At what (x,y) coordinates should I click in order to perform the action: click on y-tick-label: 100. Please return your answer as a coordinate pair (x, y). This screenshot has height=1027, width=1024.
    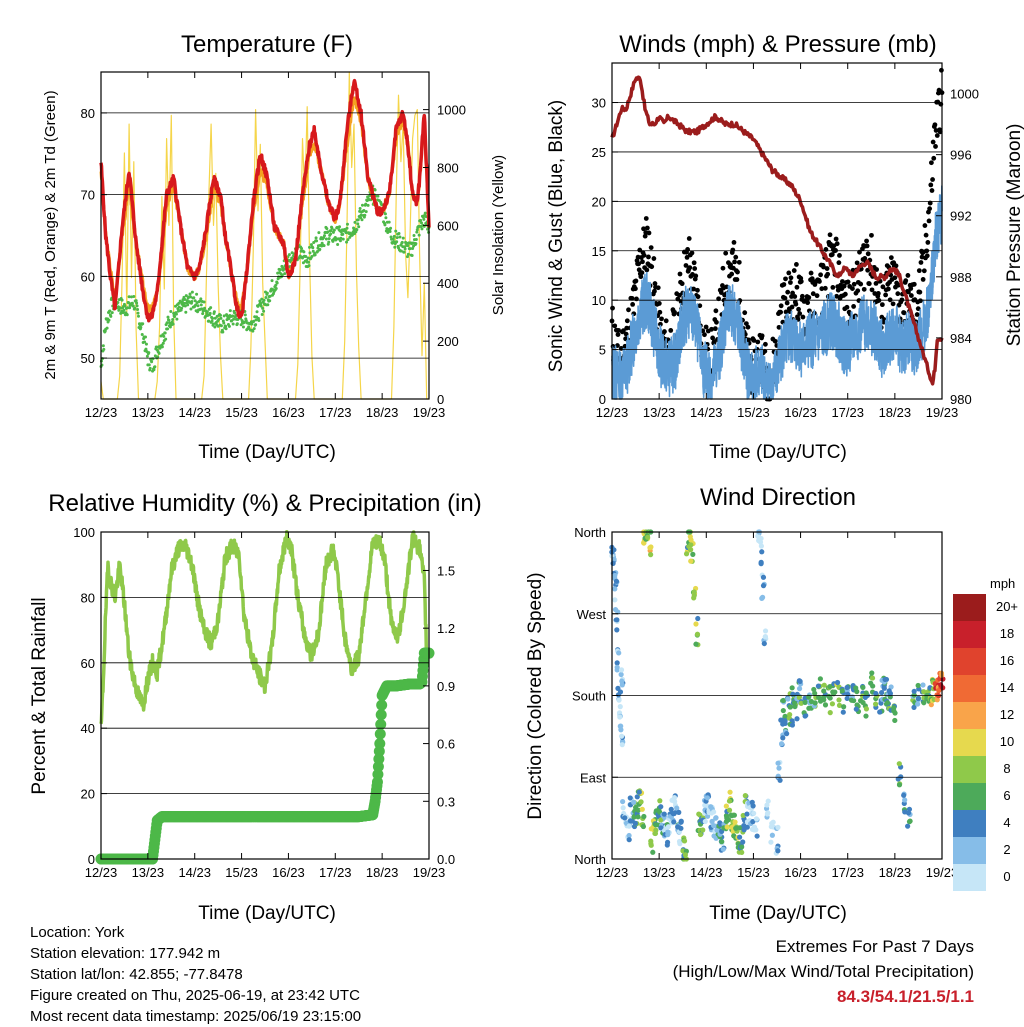
    Looking at the image, I should click on (84, 532).